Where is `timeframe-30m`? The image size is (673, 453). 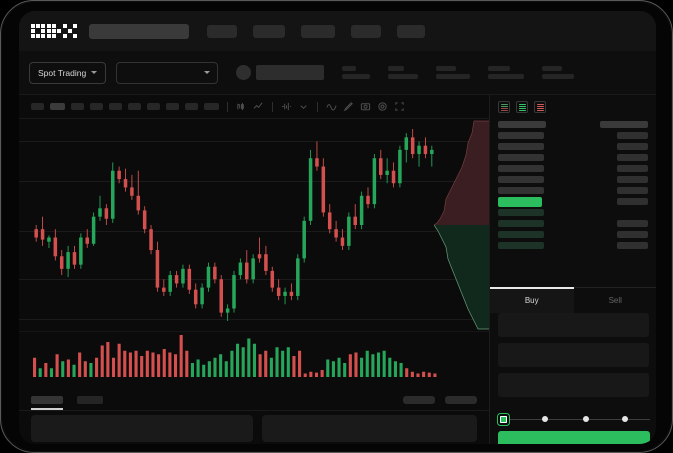 timeframe-30m is located at coordinates (96, 106).